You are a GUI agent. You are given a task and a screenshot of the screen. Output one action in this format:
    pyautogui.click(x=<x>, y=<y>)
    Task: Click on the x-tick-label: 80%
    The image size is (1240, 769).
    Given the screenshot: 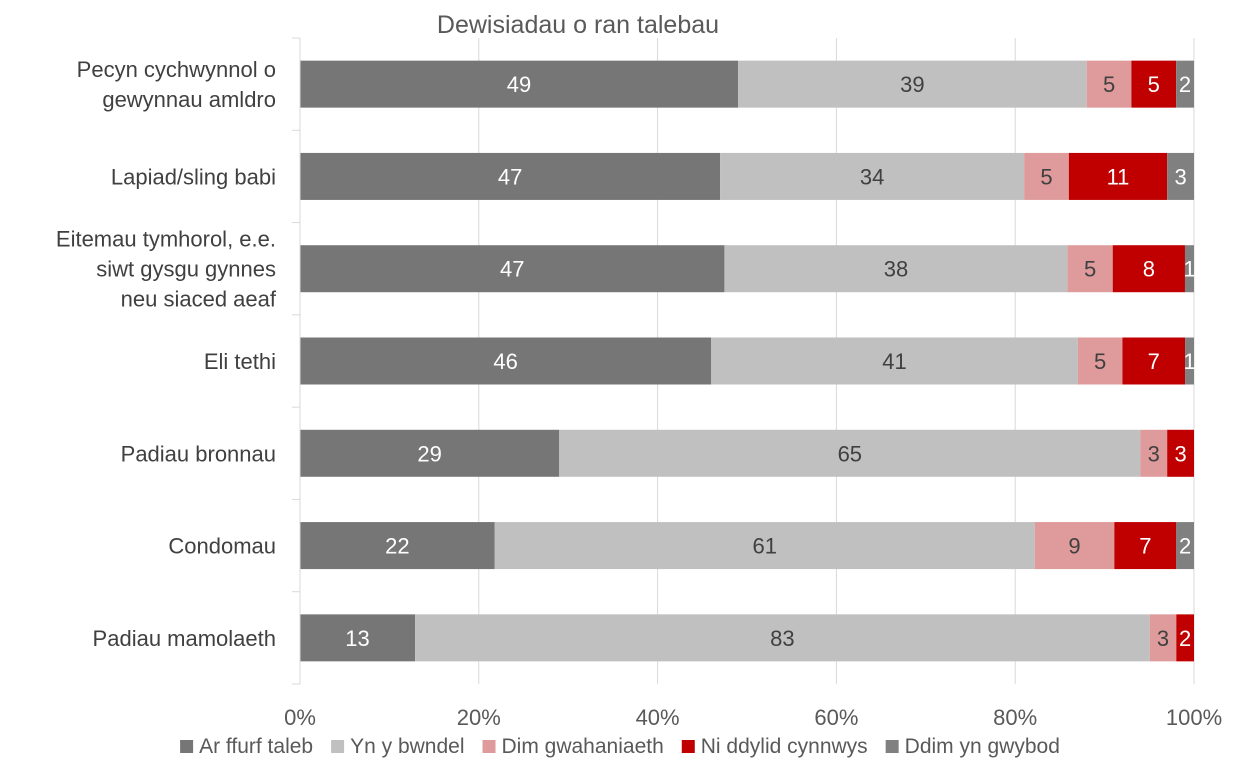 What is the action you would take?
    pyautogui.click(x=1015, y=717)
    